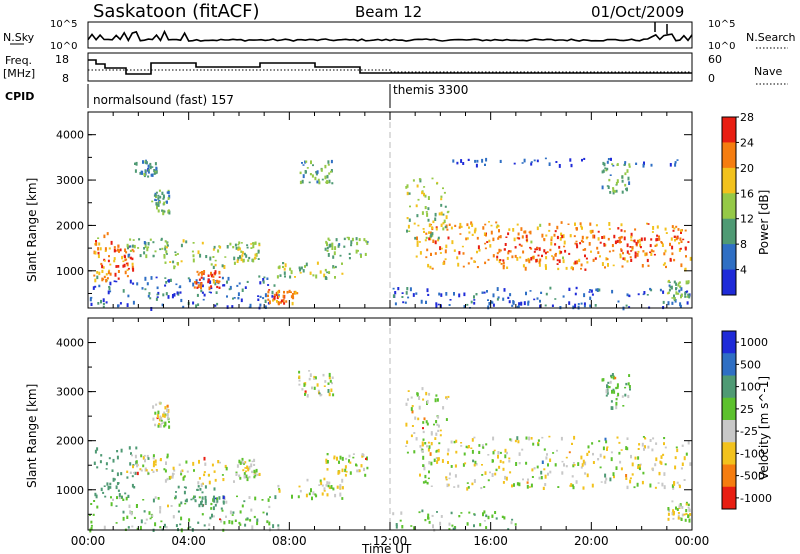 The width and height of the screenshot is (800, 554). Describe the element at coordinates (399, 35) in the screenshot. I see `nsky-panel: N.Sky 10^5 10^0 10^5 10^0 N.Search` at that location.